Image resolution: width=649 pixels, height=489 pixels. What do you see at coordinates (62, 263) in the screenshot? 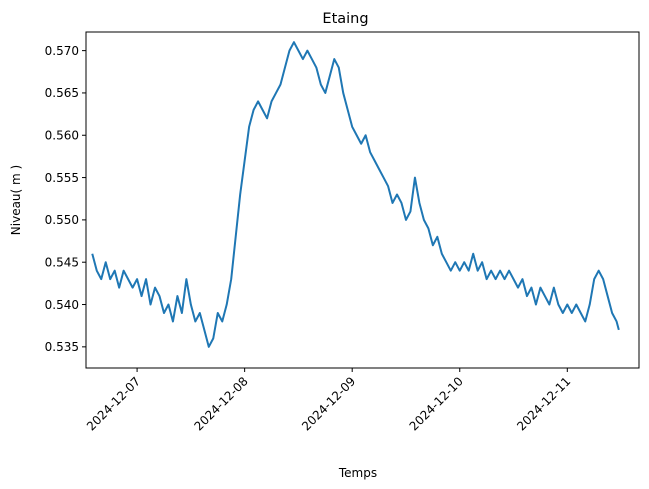
I see `y-tick-label: 0.545` at bounding box center [62, 263].